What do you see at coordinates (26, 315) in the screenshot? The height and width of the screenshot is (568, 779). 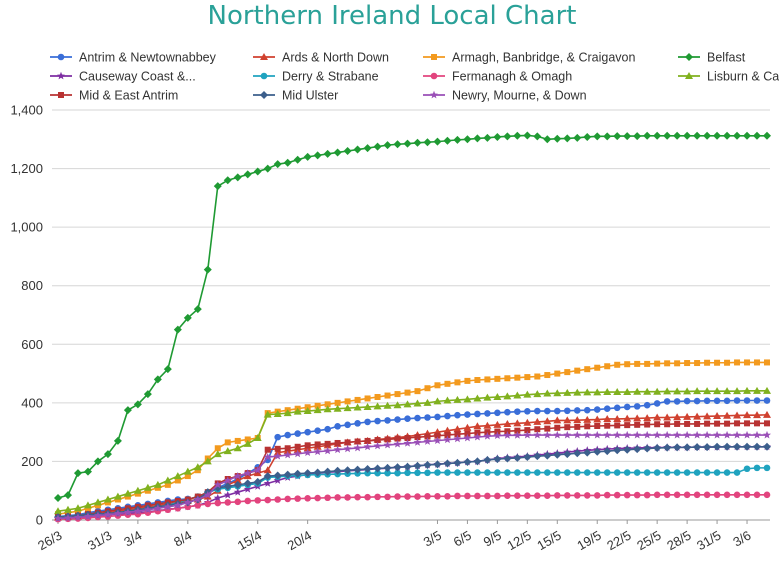 I see `y-axis: 0 200 400 600 800 1,000 1,200 1,400` at bounding box center [26, 315].